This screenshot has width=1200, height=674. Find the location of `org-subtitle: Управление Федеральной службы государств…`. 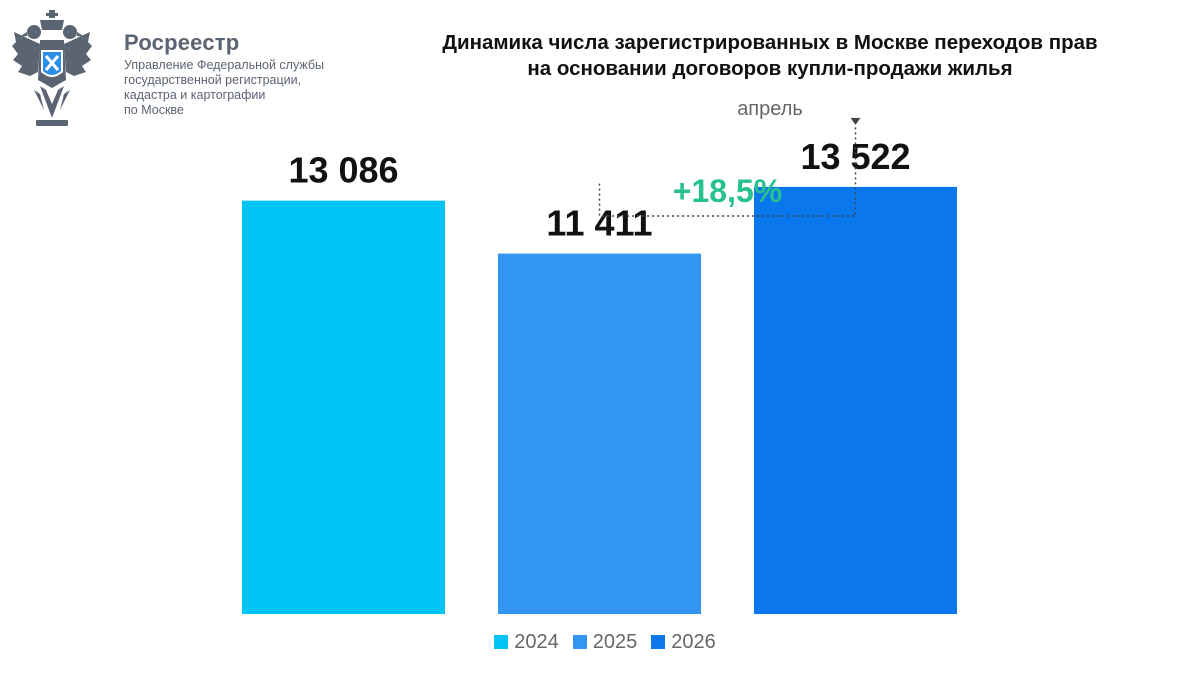

org-subtitle: Управление Федеральной службы государств… is located at coordinates (224, 88).